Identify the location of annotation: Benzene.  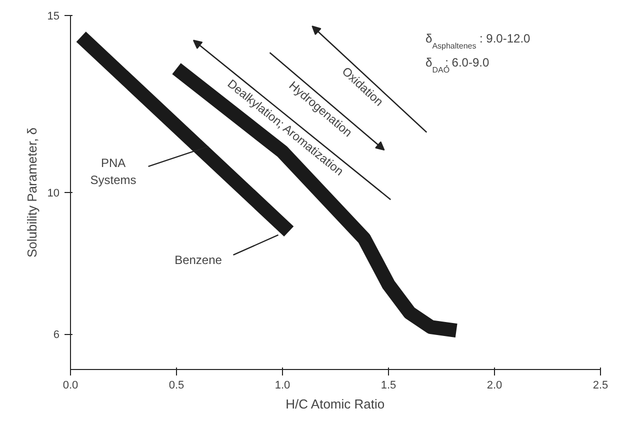
(198, 259).